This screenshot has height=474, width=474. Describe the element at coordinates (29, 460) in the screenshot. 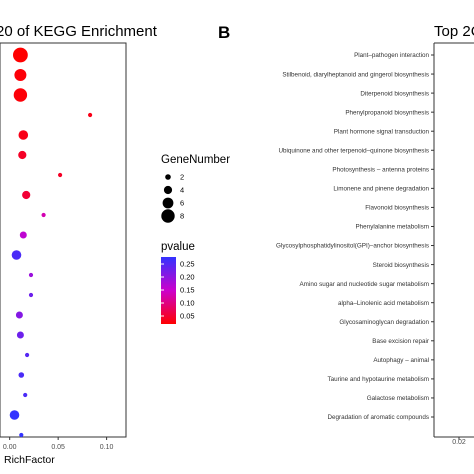

I see `panel-a-x-label: RichFactor` at that location.